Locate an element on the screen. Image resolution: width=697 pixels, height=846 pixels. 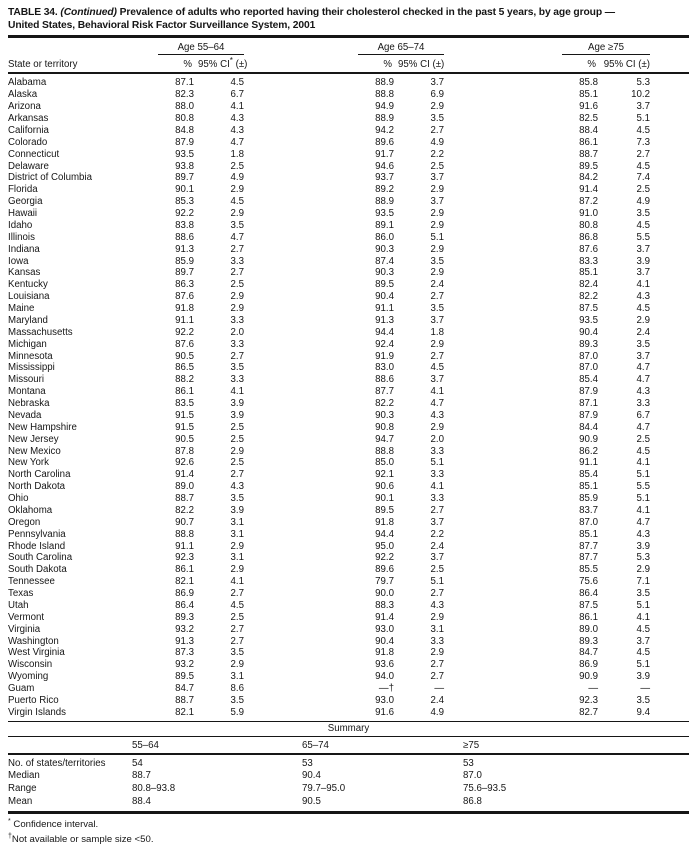
value-cell: 91.3 is located at coordinates (184, 249).